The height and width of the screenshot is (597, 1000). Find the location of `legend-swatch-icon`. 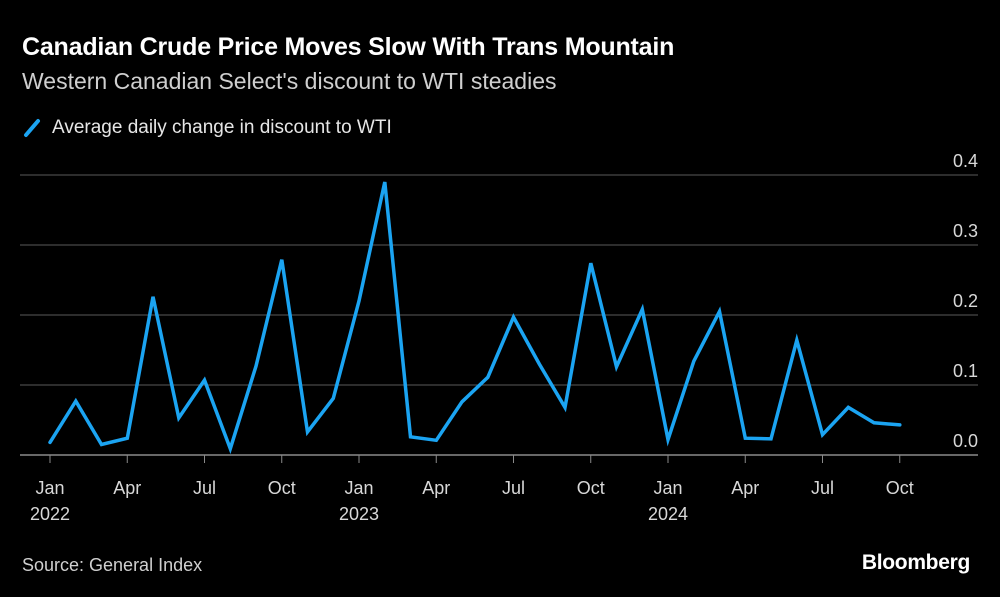

legend-swatch-icon is located at coordinates (32, 128).